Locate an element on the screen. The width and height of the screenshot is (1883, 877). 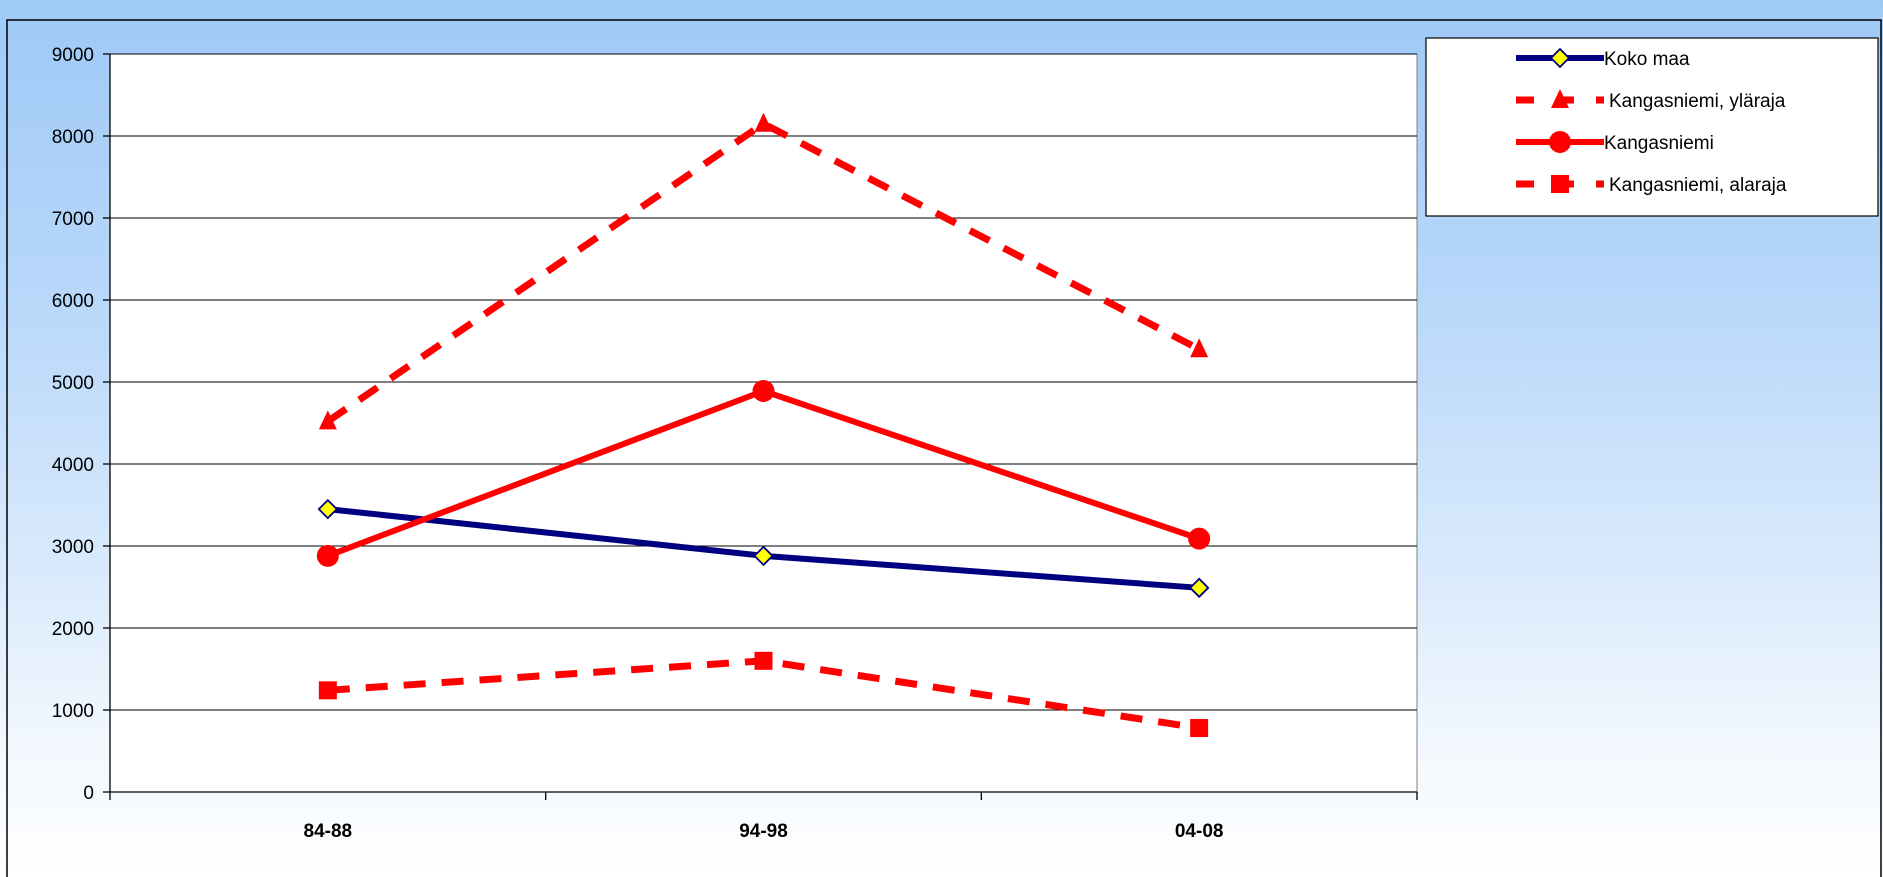
legend-label: Kangasniemi, alaraja is located at coordinates (1698, 185).